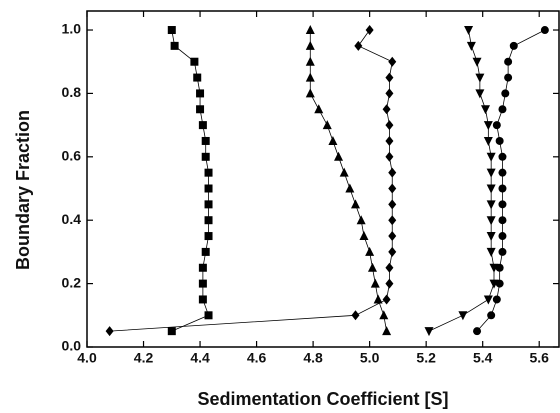  What do you see at coordinates (72, 219) in the screenshot?
I see `y-tick-label: 0.4` at bounding box center [72, 219].